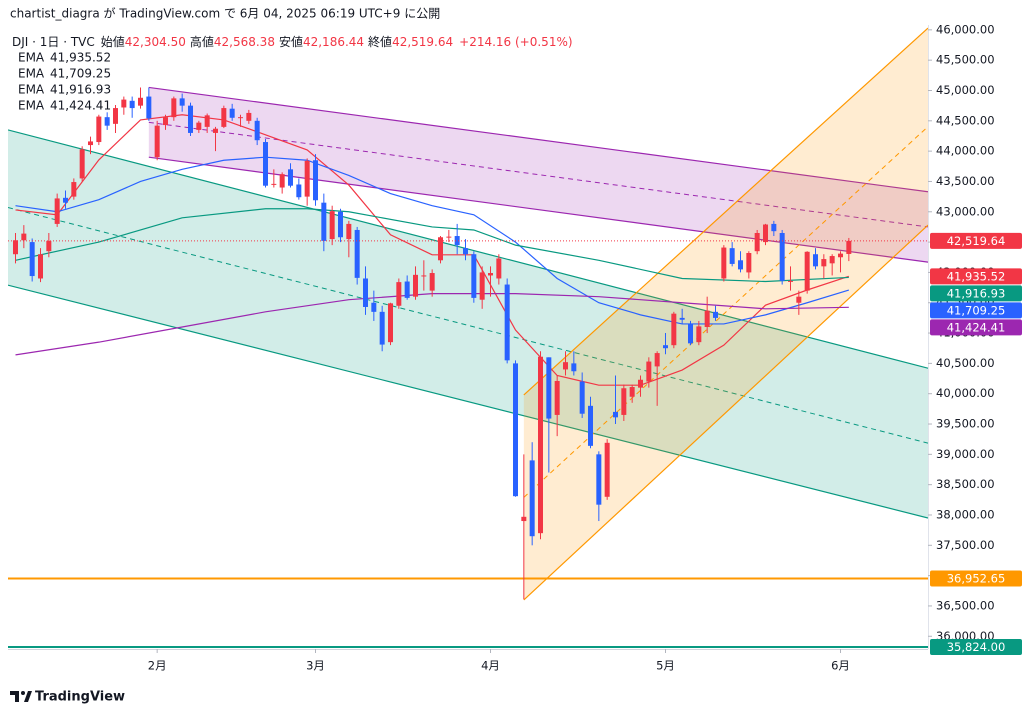 The image size is (1024, 713). I want to click on price-tag-label: 41,709.25, so click(976, 310).